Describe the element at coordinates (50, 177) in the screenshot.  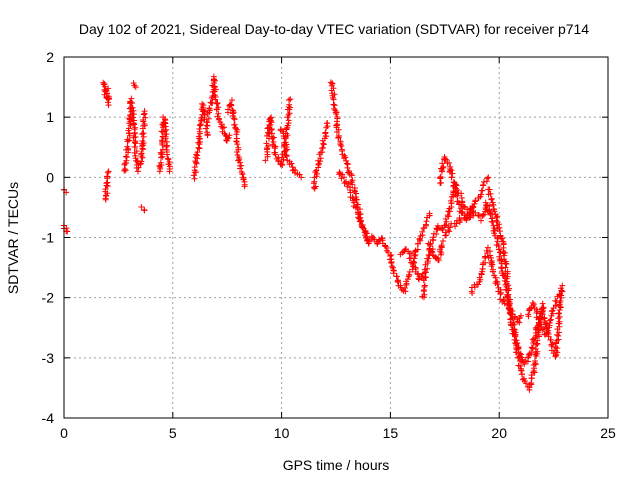
I see `y-tick-label: 0` at that location.